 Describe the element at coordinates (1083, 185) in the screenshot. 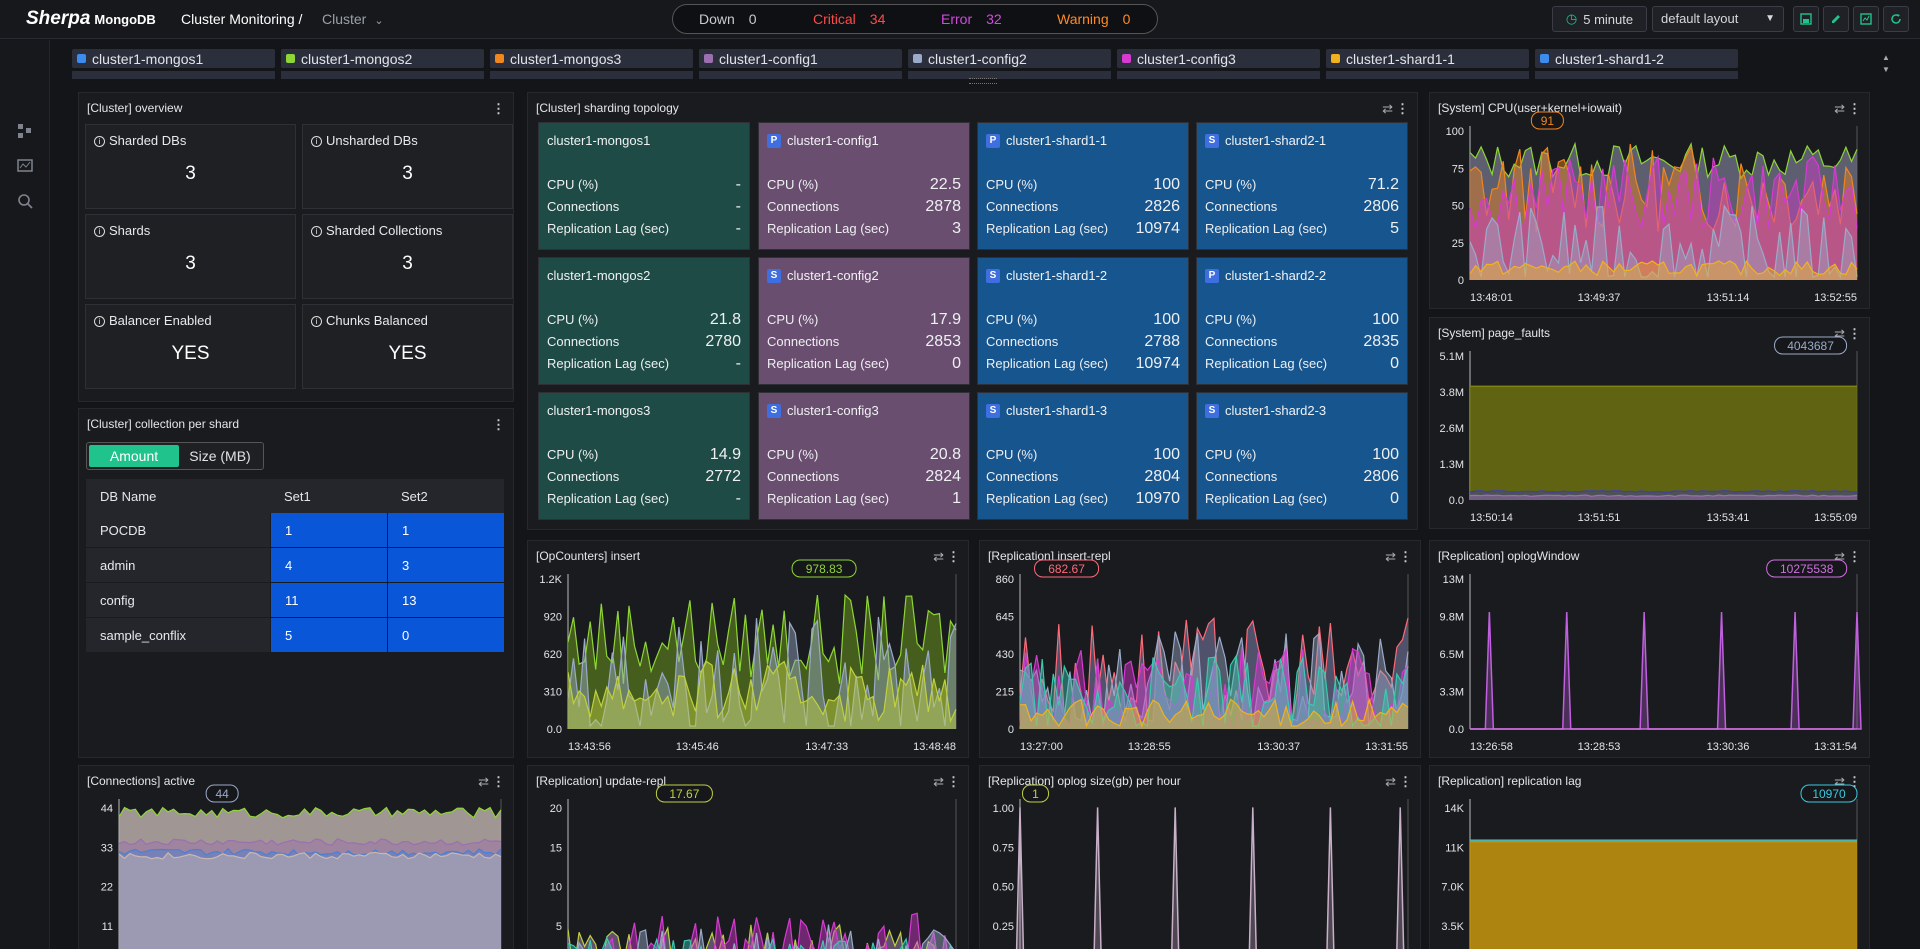

I see `metric-row: CPU (%) 100` at that location.